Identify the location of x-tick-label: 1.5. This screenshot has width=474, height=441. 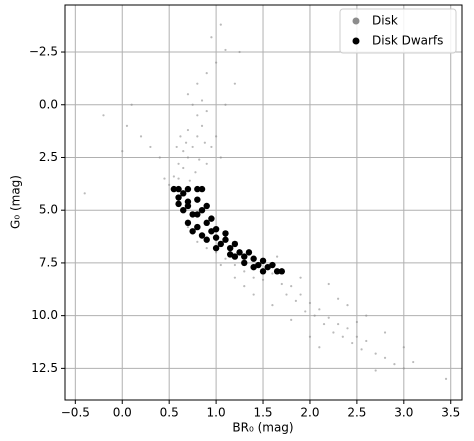
(262, 413).